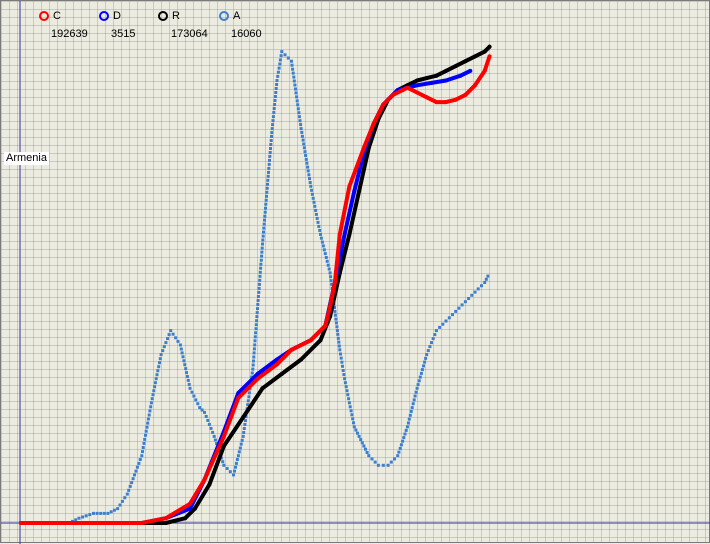 This screenshot has width=710, height=544. I want to click on legend-item-c: C, so click(50, 16).